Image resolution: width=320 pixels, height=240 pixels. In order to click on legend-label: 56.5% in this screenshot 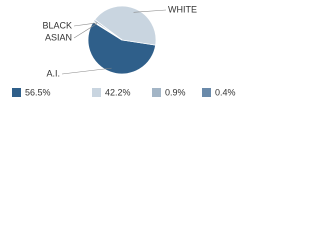, I will do `click(38, 92)`.